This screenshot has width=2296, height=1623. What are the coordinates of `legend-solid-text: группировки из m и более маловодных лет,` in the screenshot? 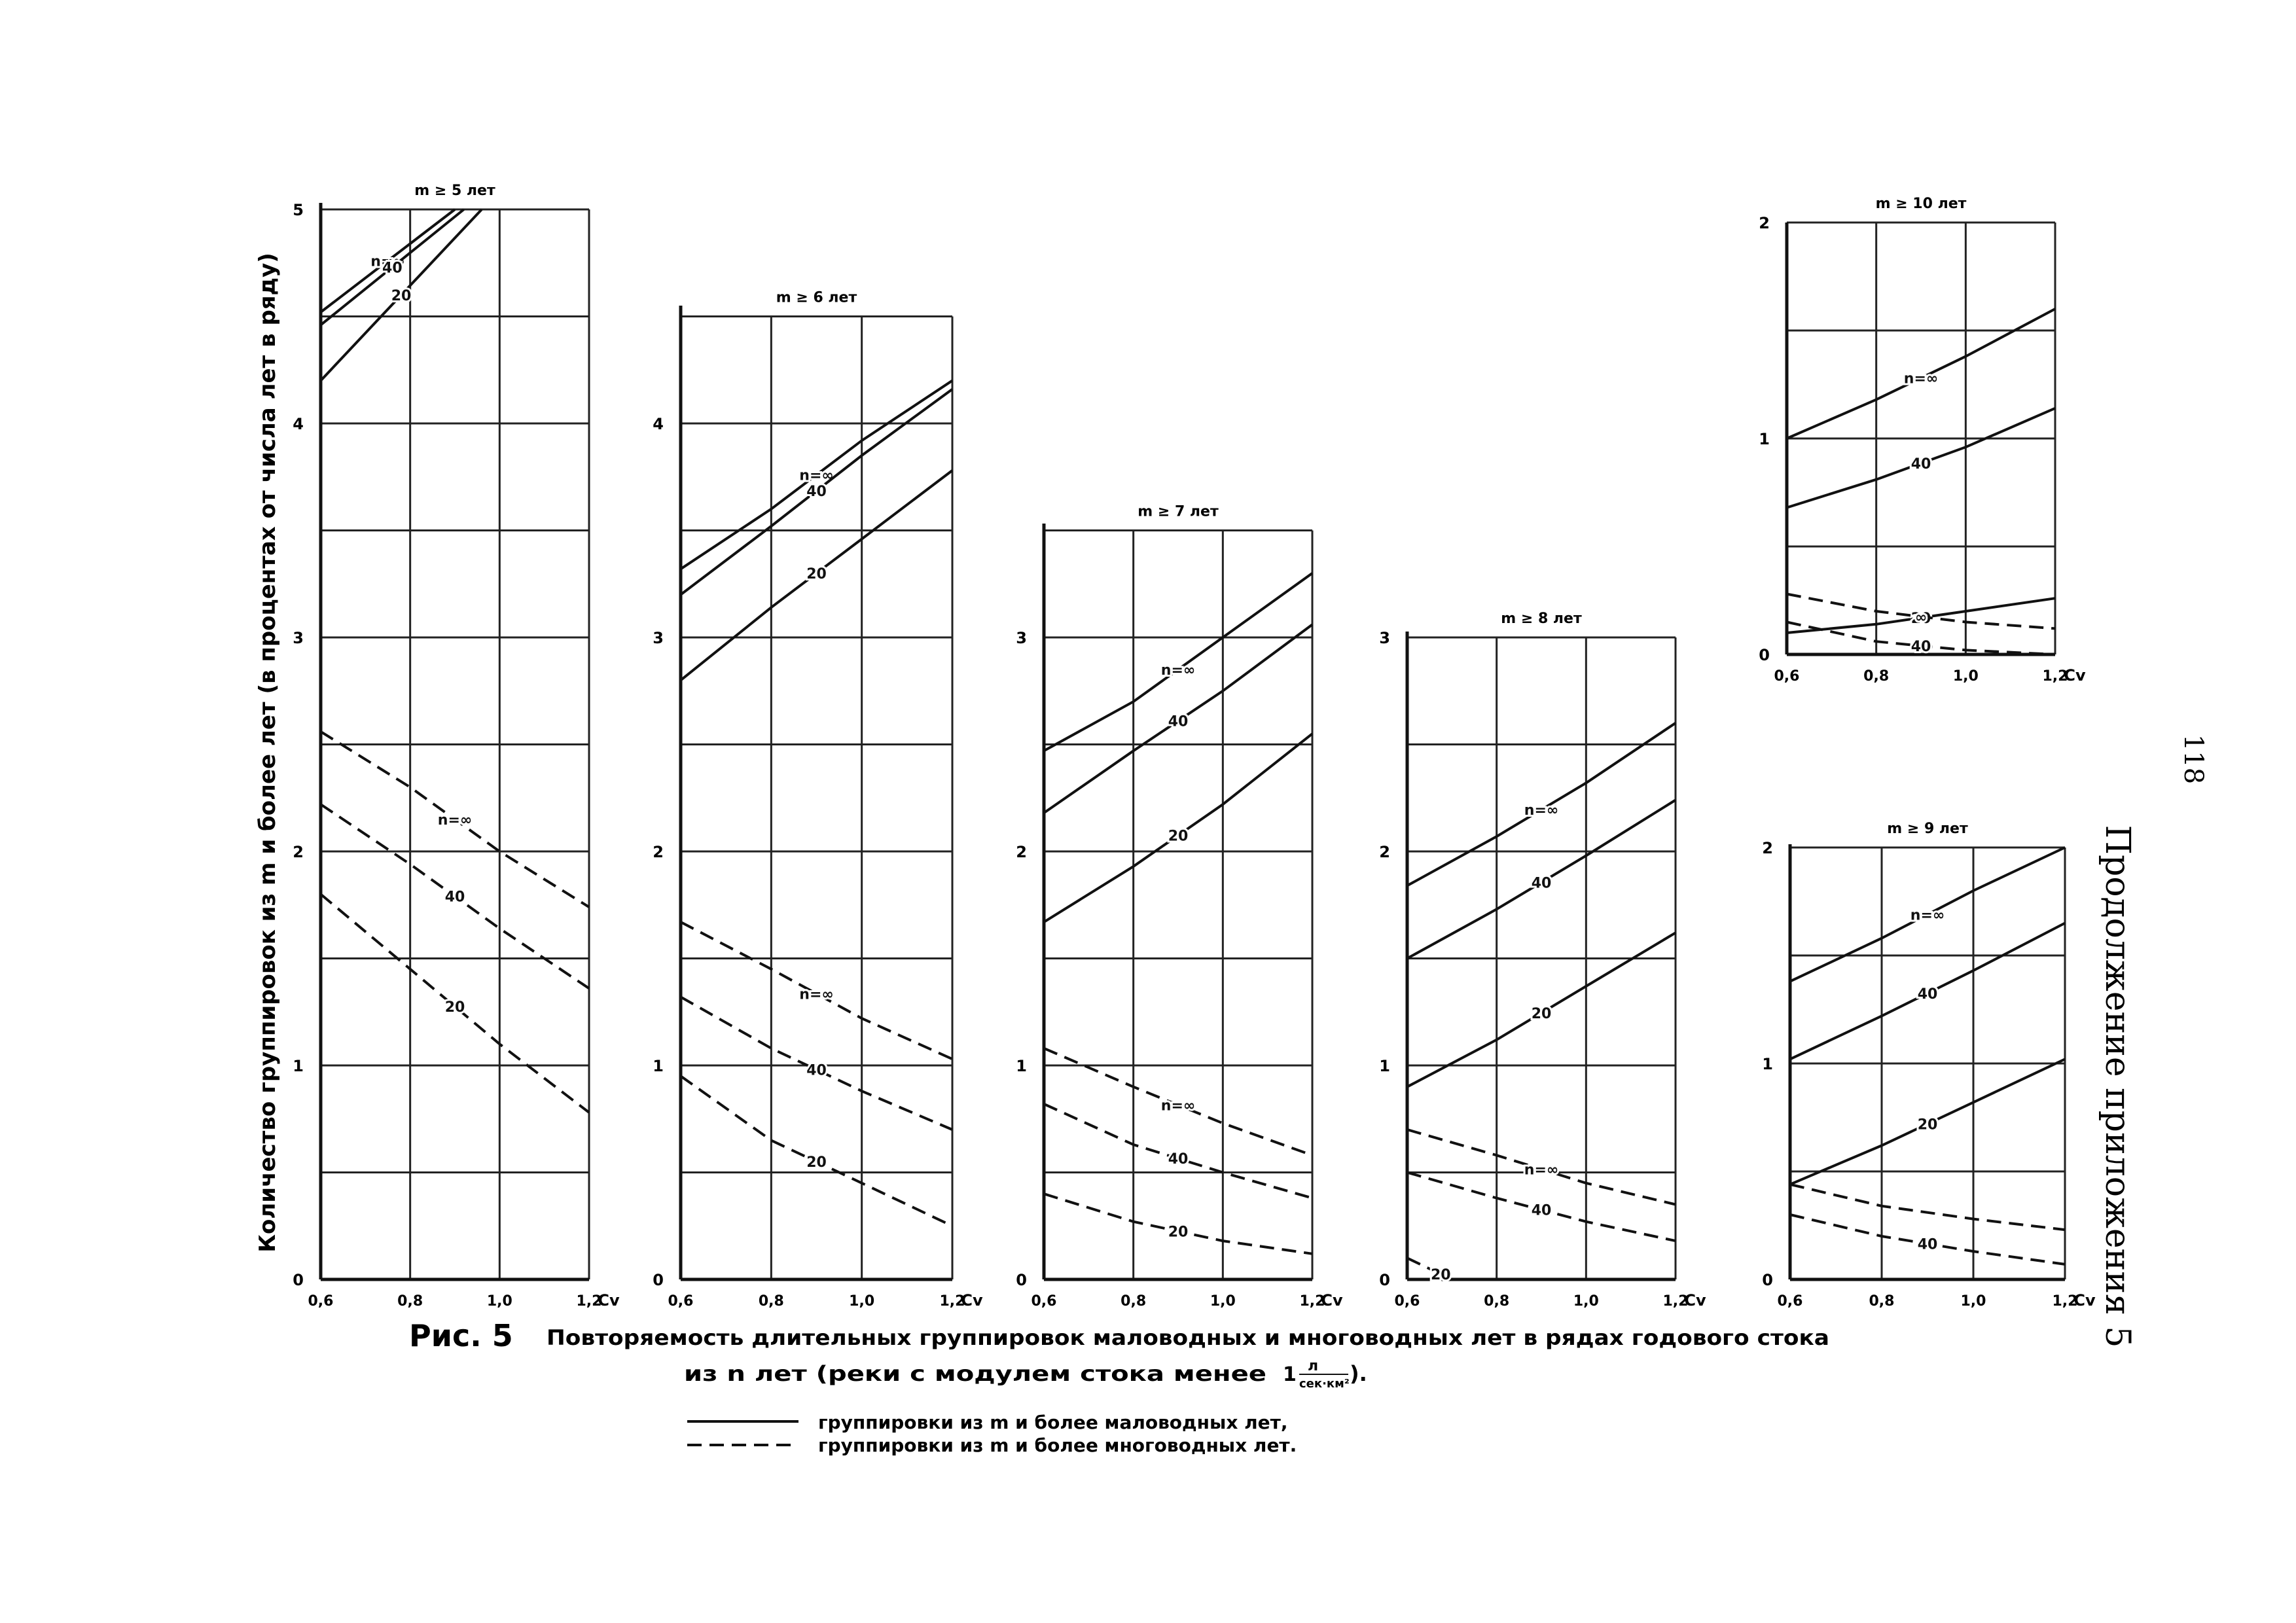 It's located at (1053, 1422).